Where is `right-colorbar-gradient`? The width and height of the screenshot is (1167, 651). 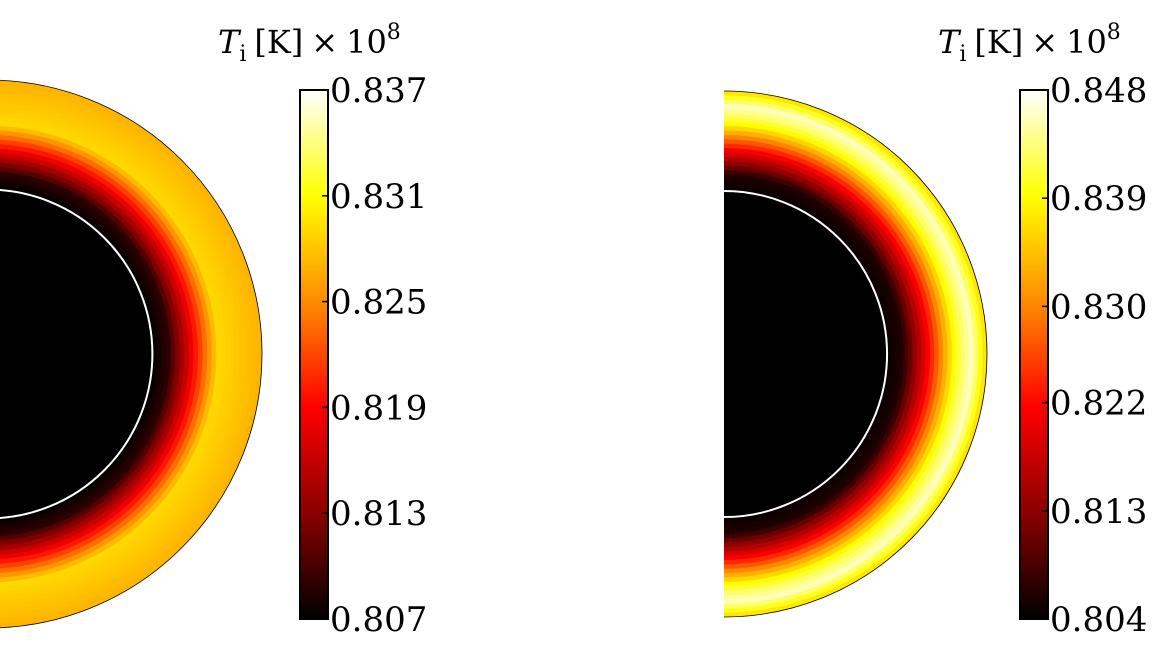 right-colorbar-gradient is located at coordinates (1034, 354).